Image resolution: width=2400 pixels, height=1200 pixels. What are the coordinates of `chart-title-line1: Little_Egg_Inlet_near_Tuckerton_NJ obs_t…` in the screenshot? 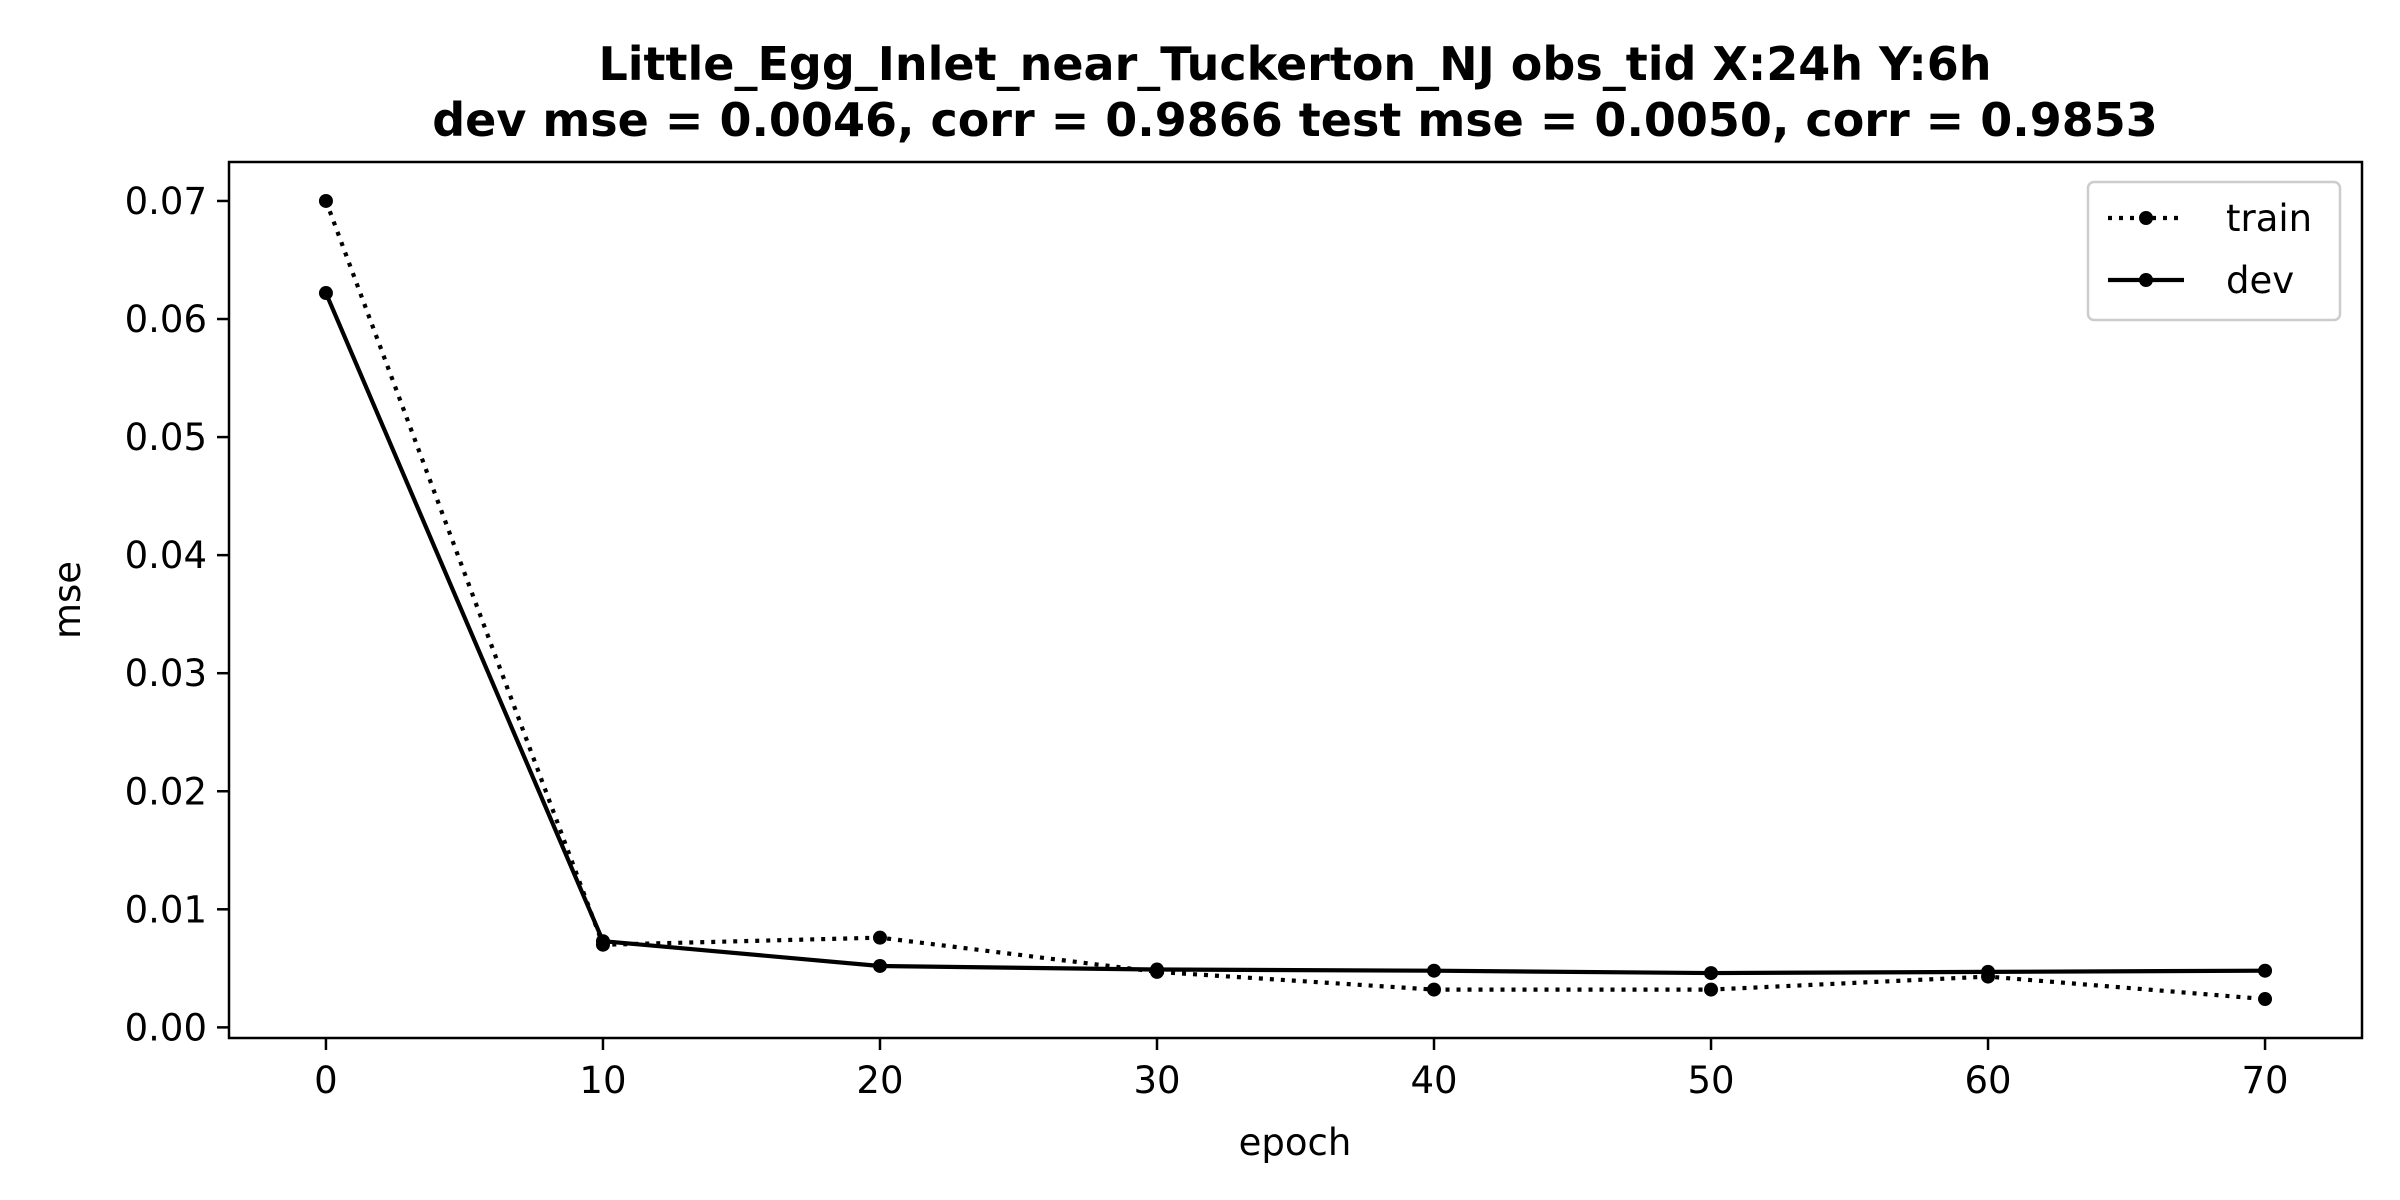 It's located at (1294, 64).